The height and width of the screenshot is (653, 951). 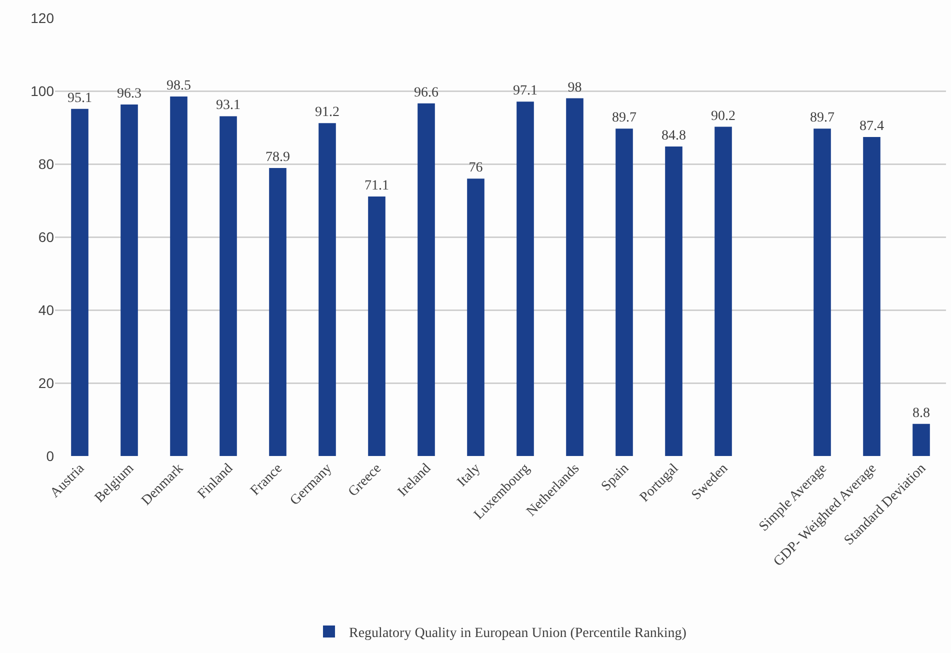 What do you see at coordinates (376, 186) in the screenshot?
I see `data-label: 71.1` at bounding box center [376, 186].